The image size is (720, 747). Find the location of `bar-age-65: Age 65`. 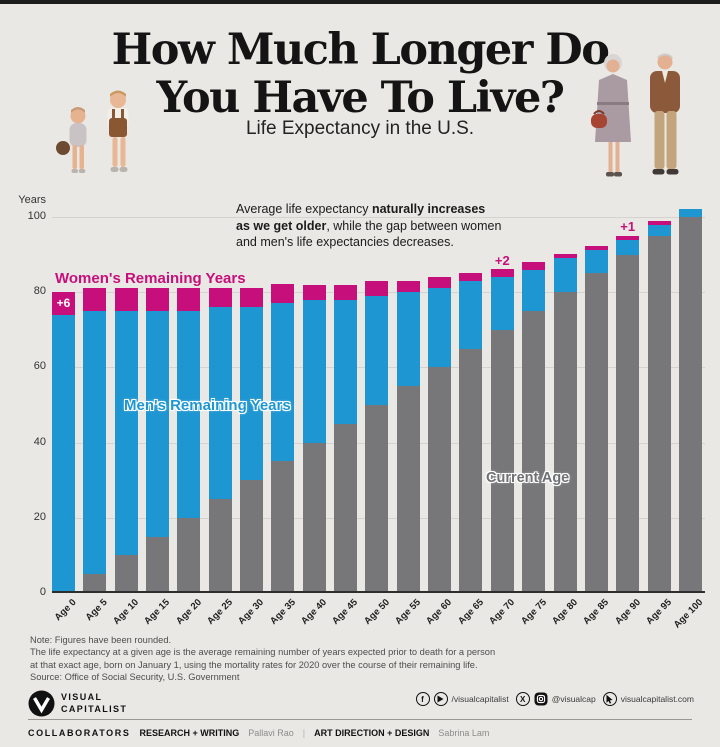

bar-age-65: Age 65 is located at coordinates (471, 410).